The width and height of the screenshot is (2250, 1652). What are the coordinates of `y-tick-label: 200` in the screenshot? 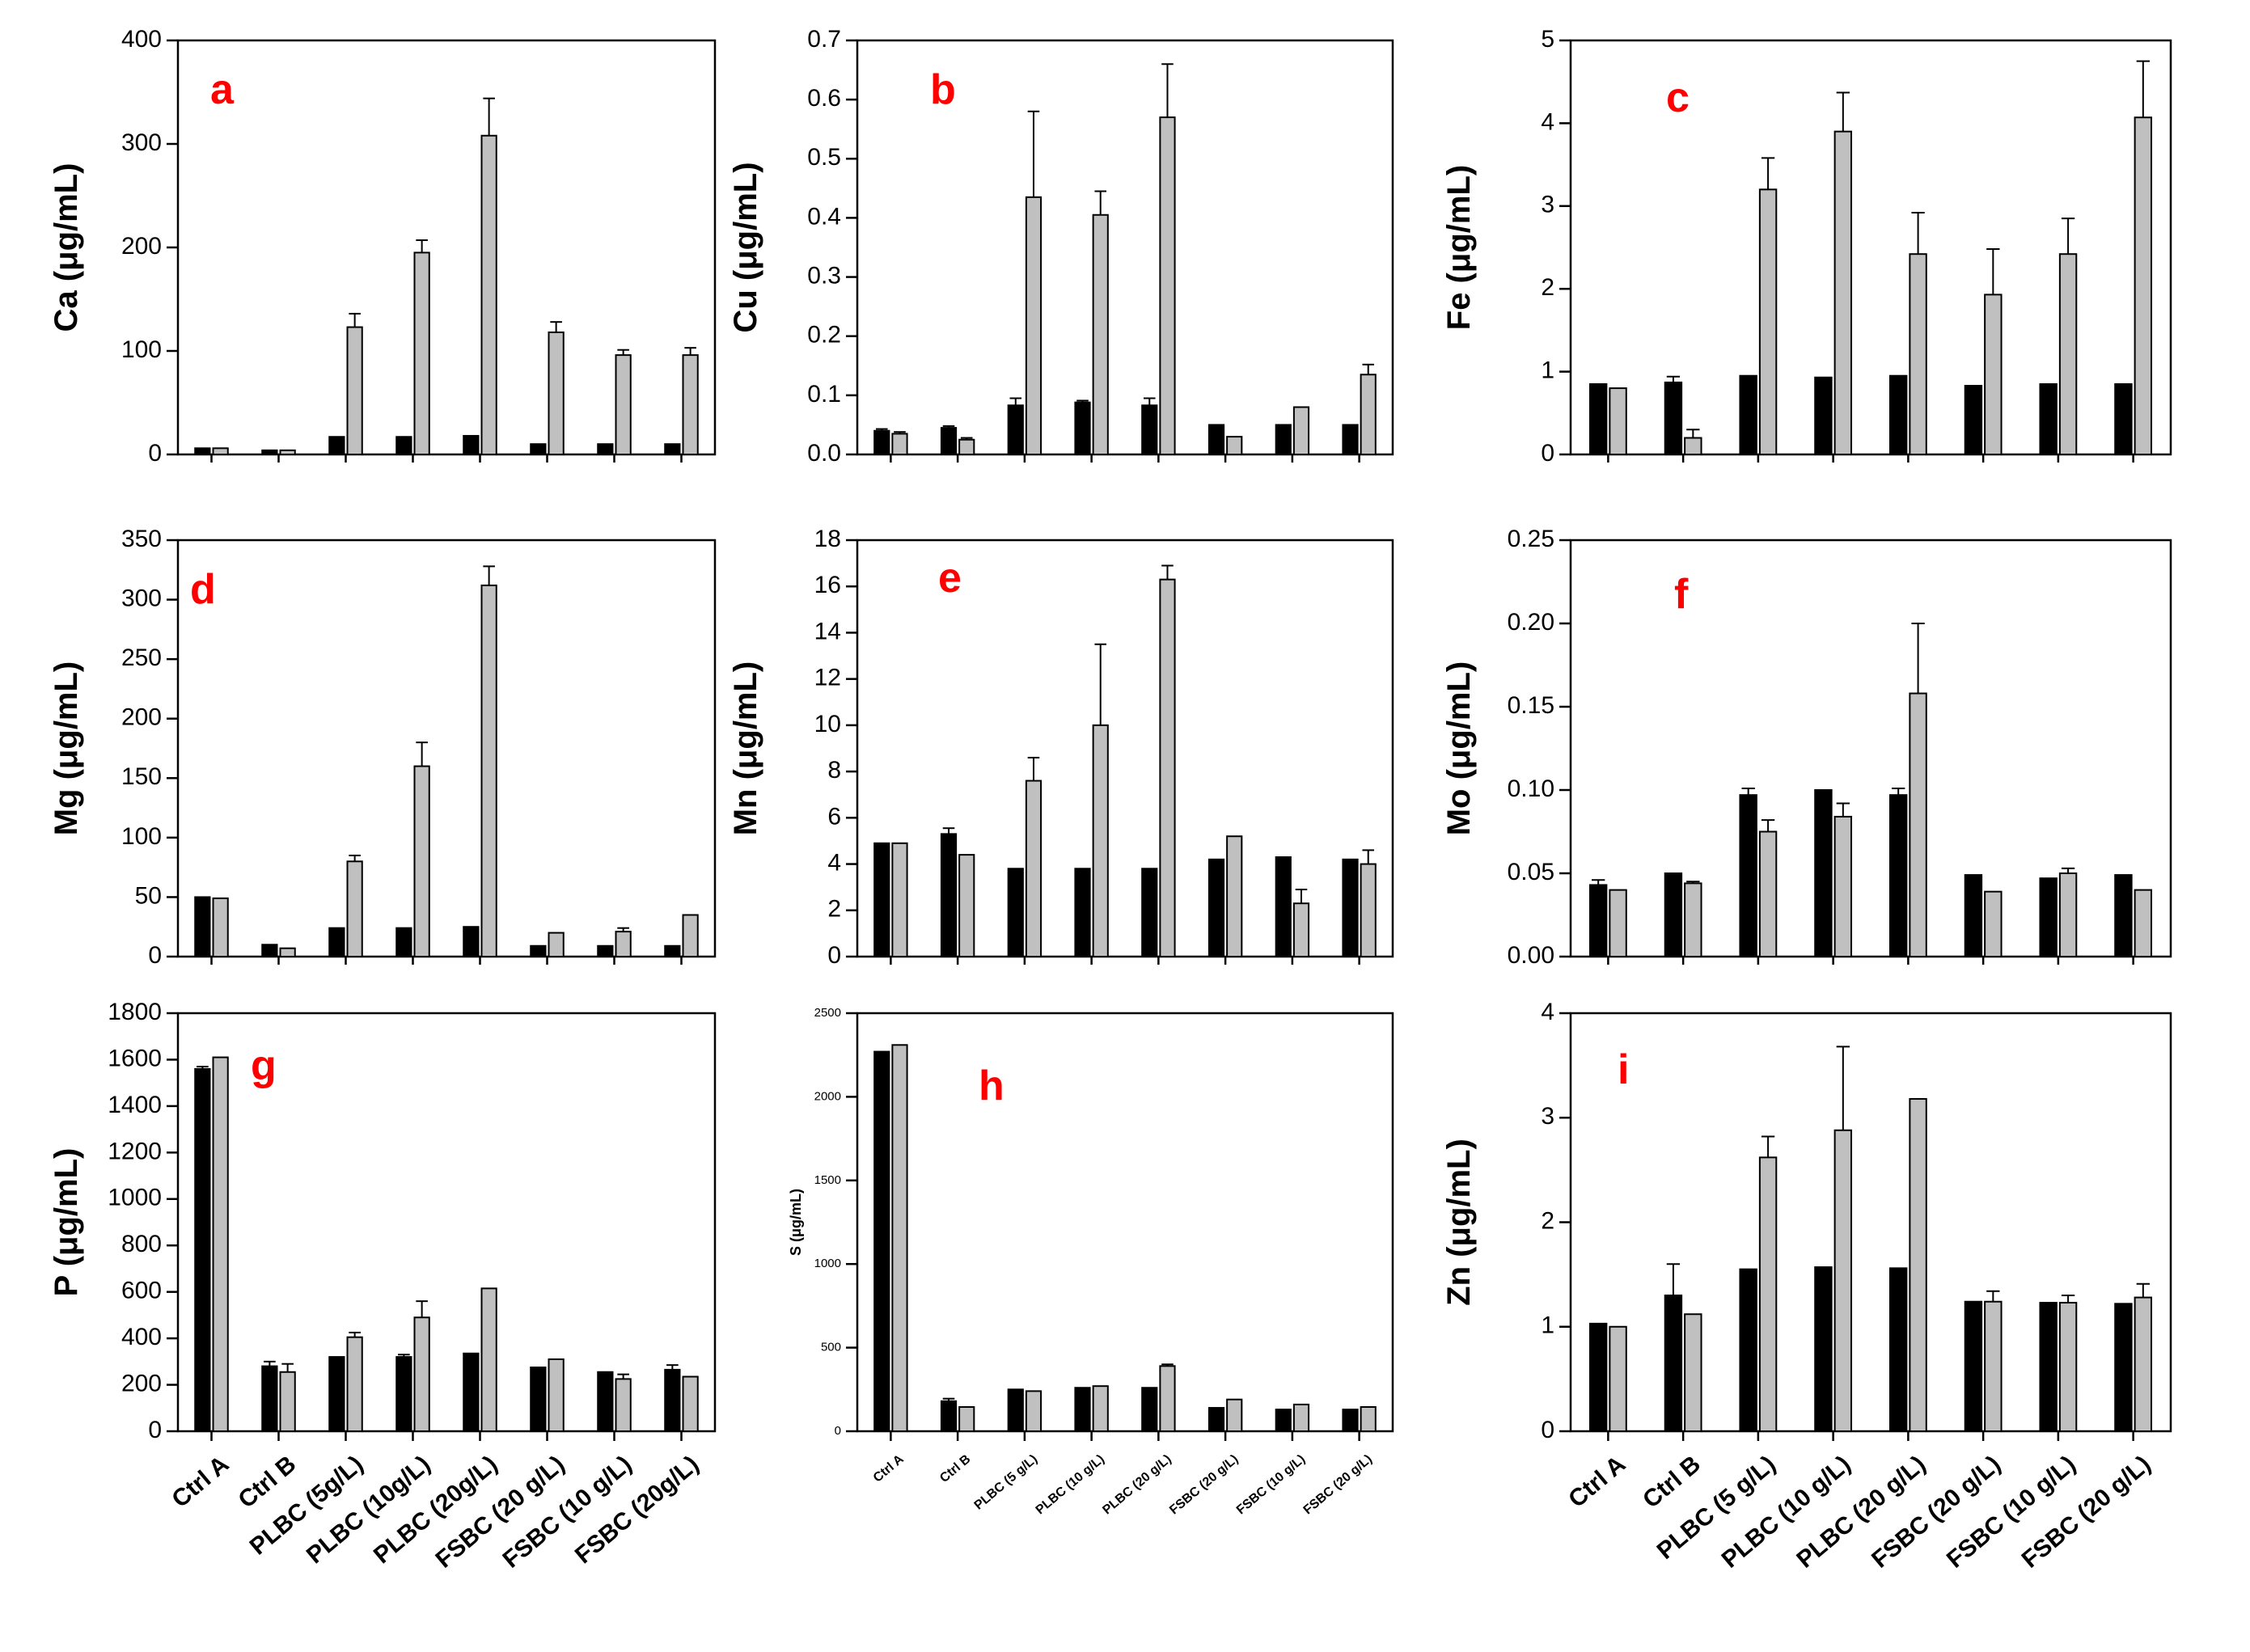 It's located at (141, 246).